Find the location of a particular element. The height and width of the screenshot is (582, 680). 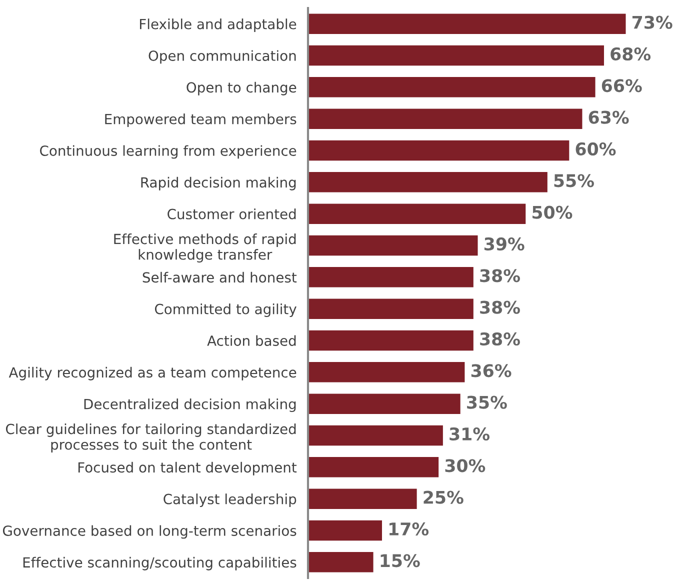

y-tick-label: Rapid decision making is located at coordinates (218, 183).